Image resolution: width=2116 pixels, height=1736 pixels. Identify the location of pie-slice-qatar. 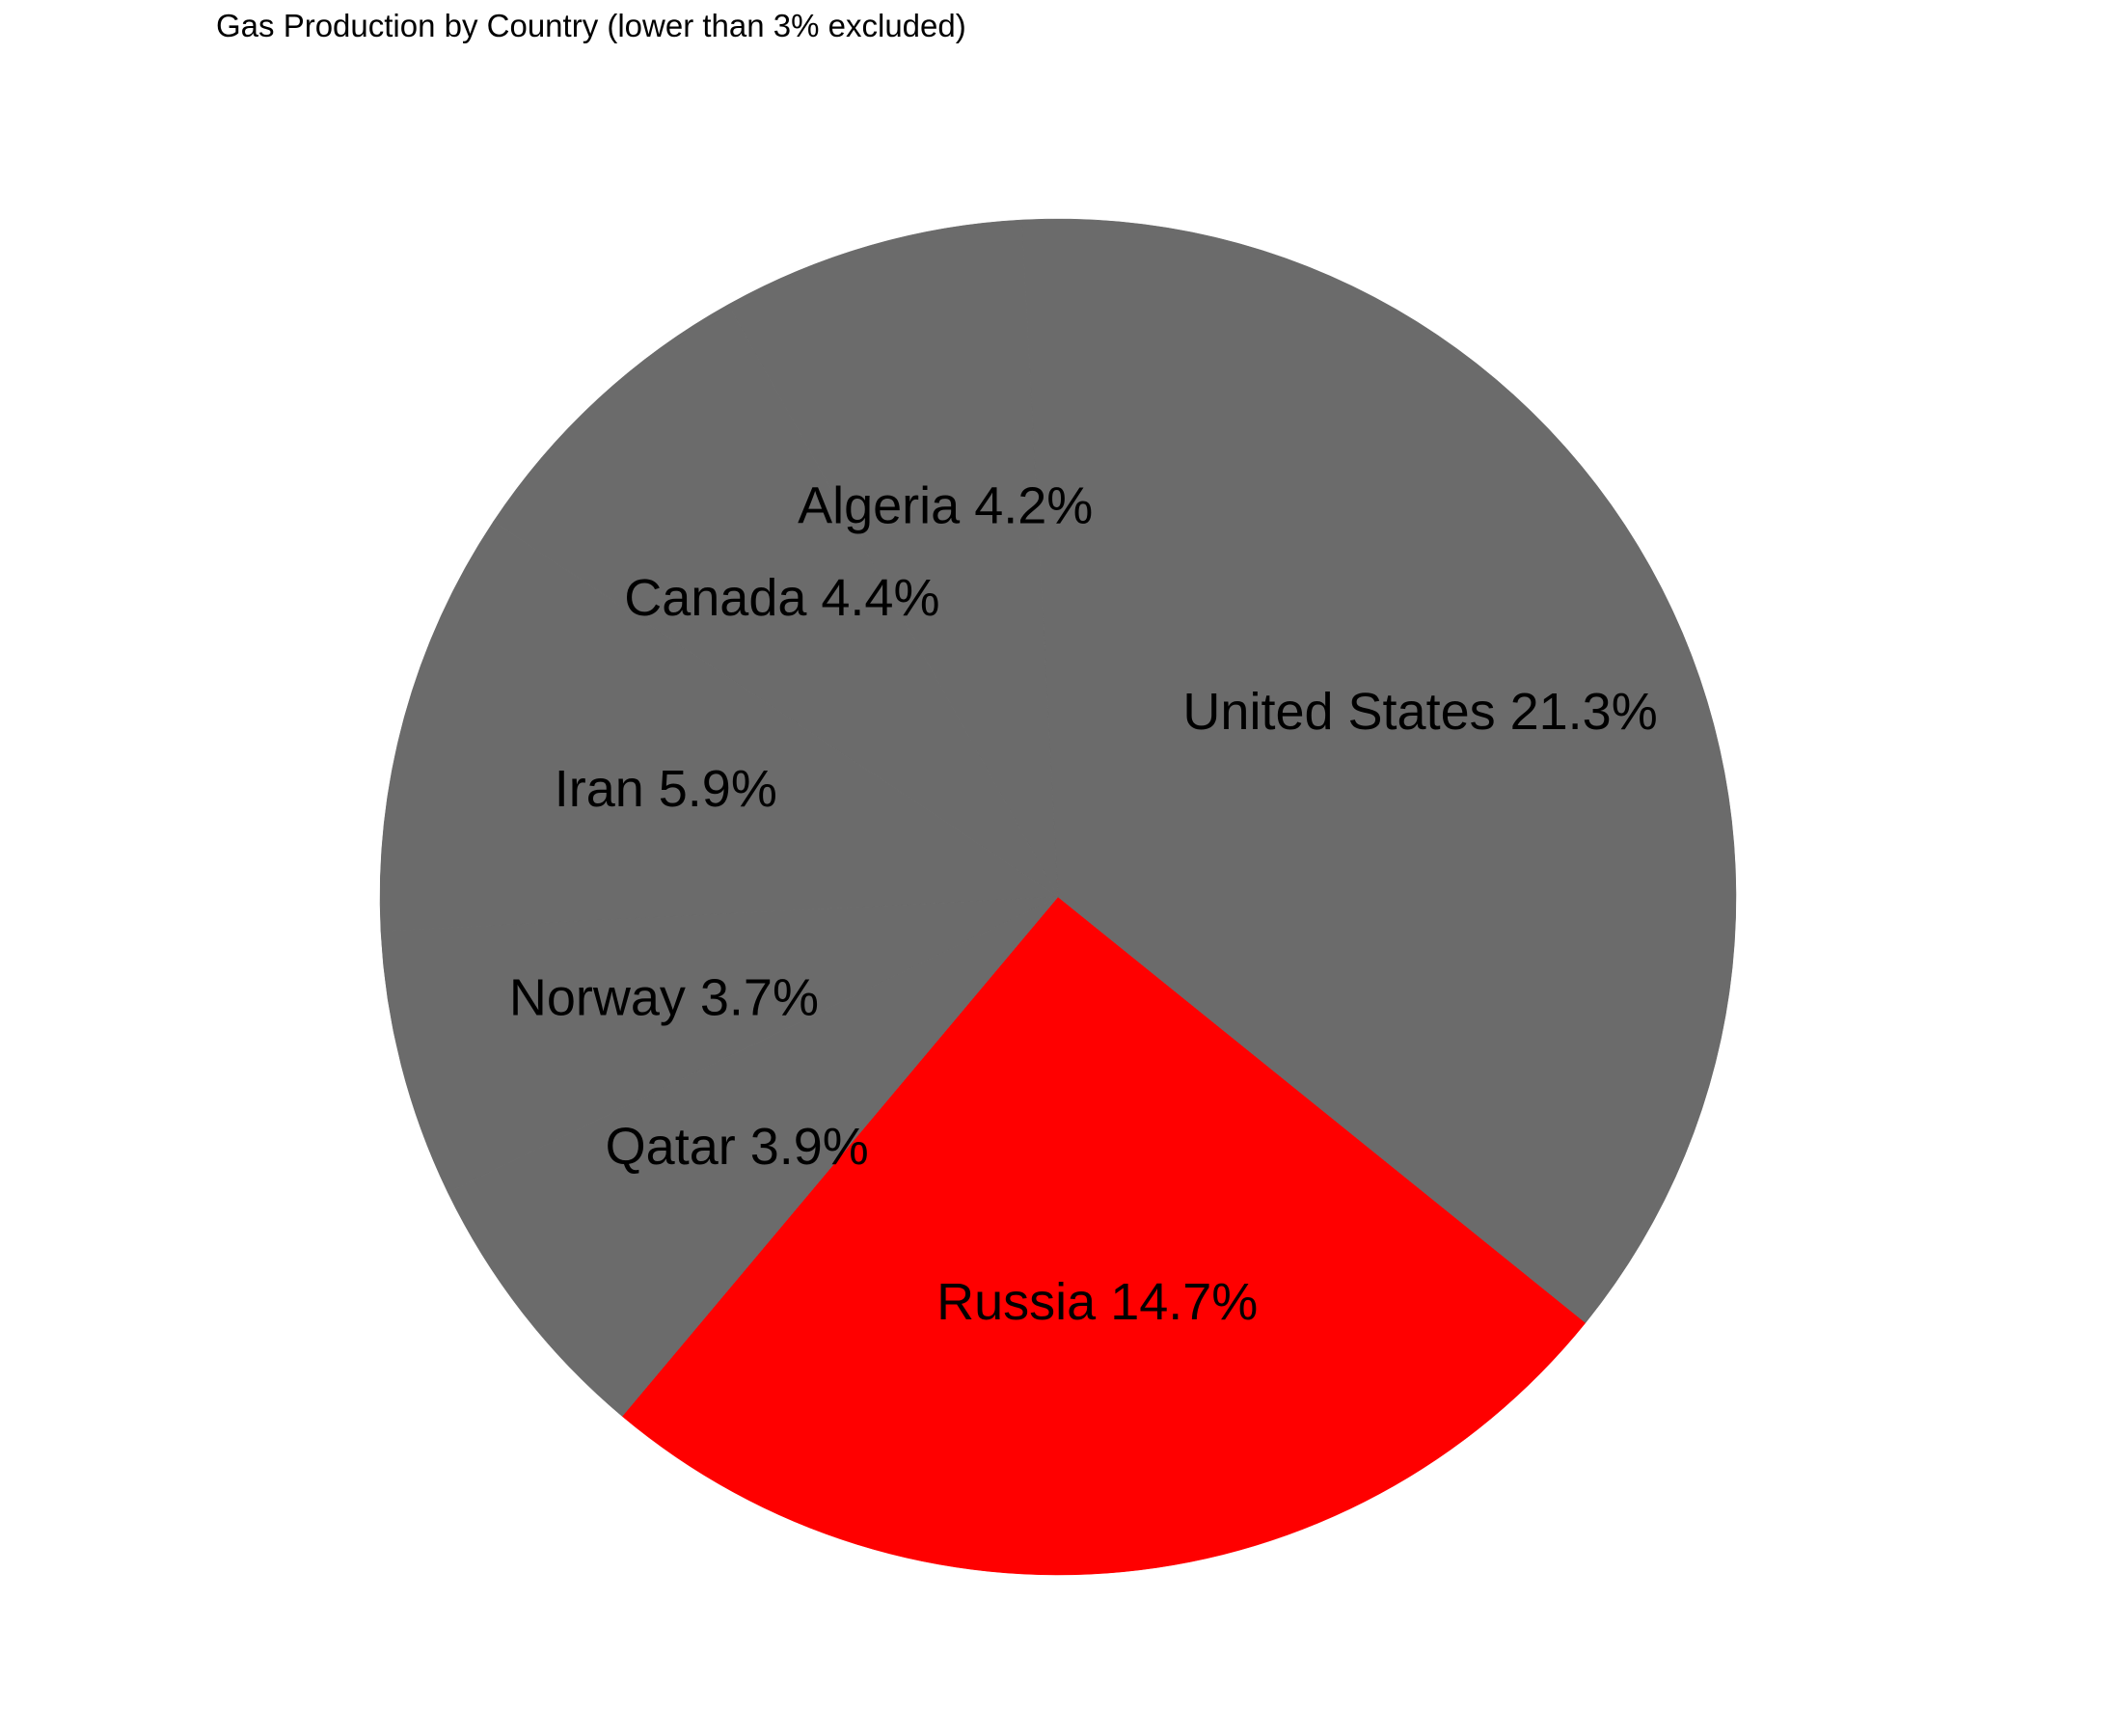
(753, 1156).